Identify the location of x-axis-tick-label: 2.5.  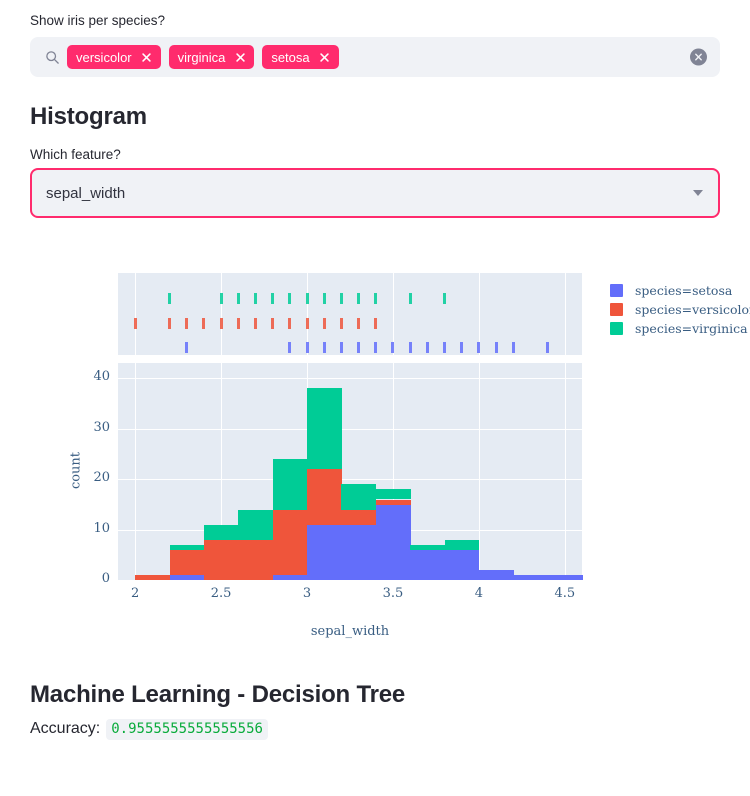
(221, 594).